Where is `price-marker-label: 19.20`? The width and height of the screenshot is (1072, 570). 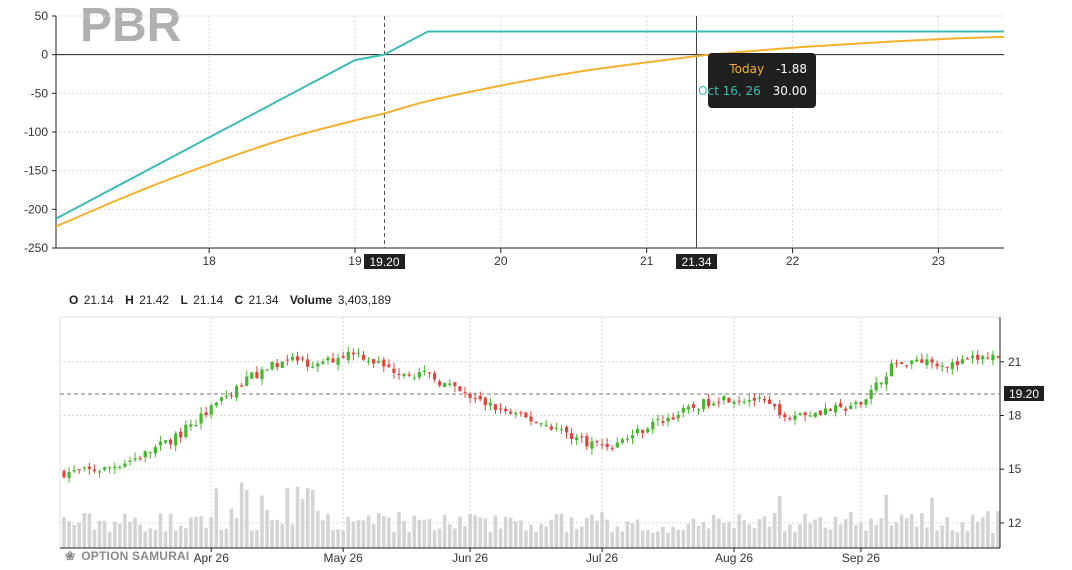
price-marker-label: 19.20 is located at coordinates (1024, 394).